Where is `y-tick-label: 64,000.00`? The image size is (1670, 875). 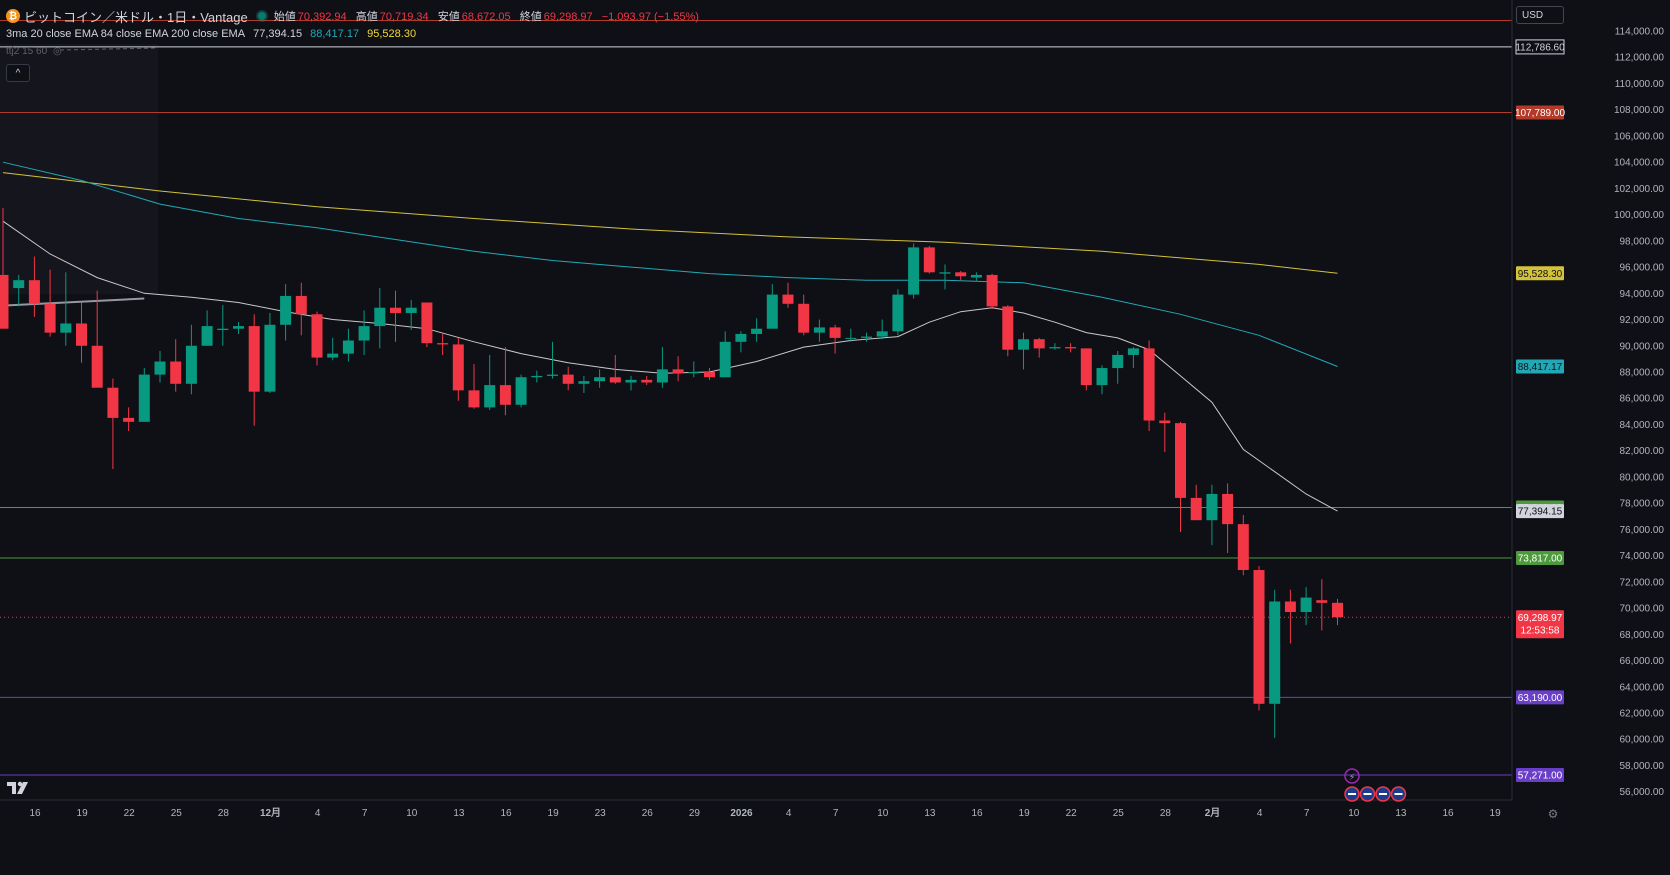
y-tick-label: 64,000.00 is located at coordinates (1642, 687).